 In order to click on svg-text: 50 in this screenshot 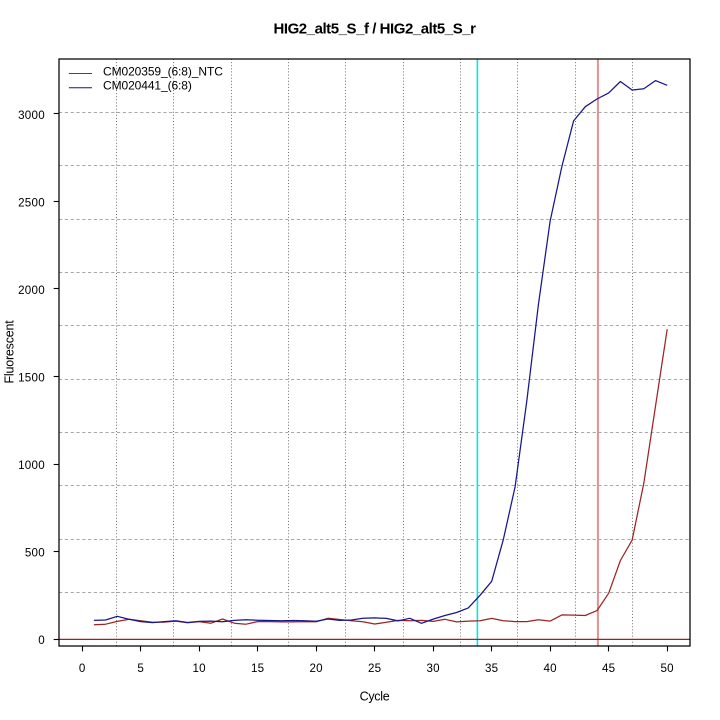, I will do `click(666, 668)`.